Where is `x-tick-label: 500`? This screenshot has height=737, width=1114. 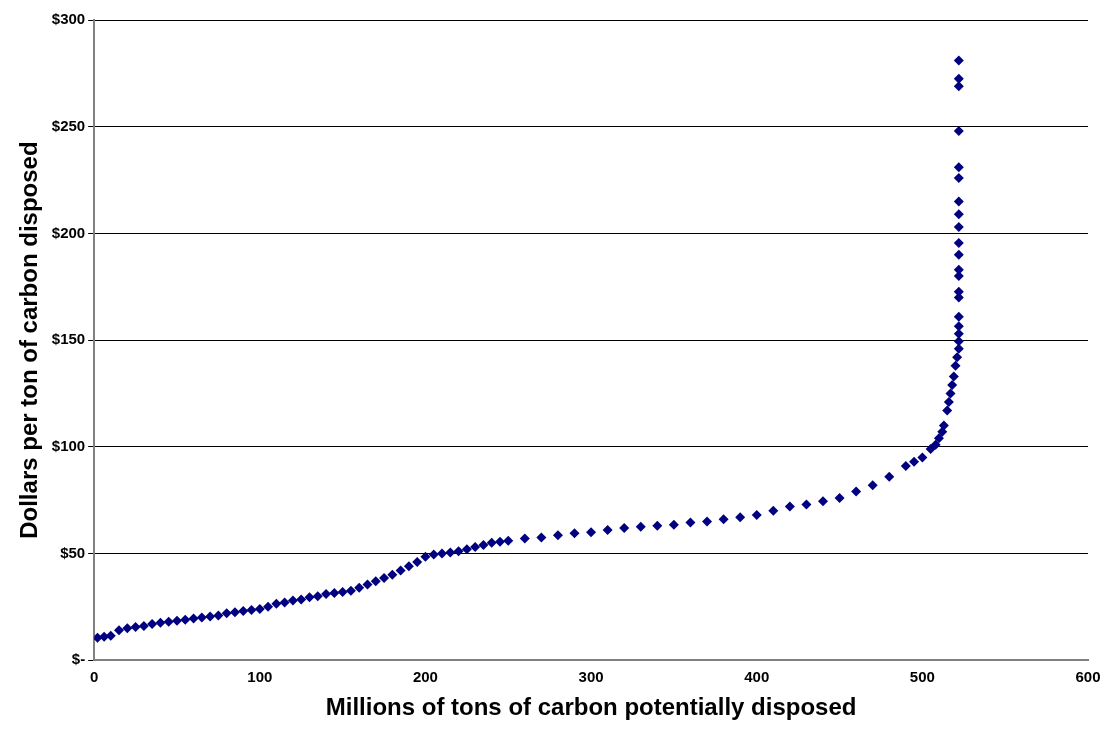
x-tick-label: 500 is located at coordinates (922, 677).